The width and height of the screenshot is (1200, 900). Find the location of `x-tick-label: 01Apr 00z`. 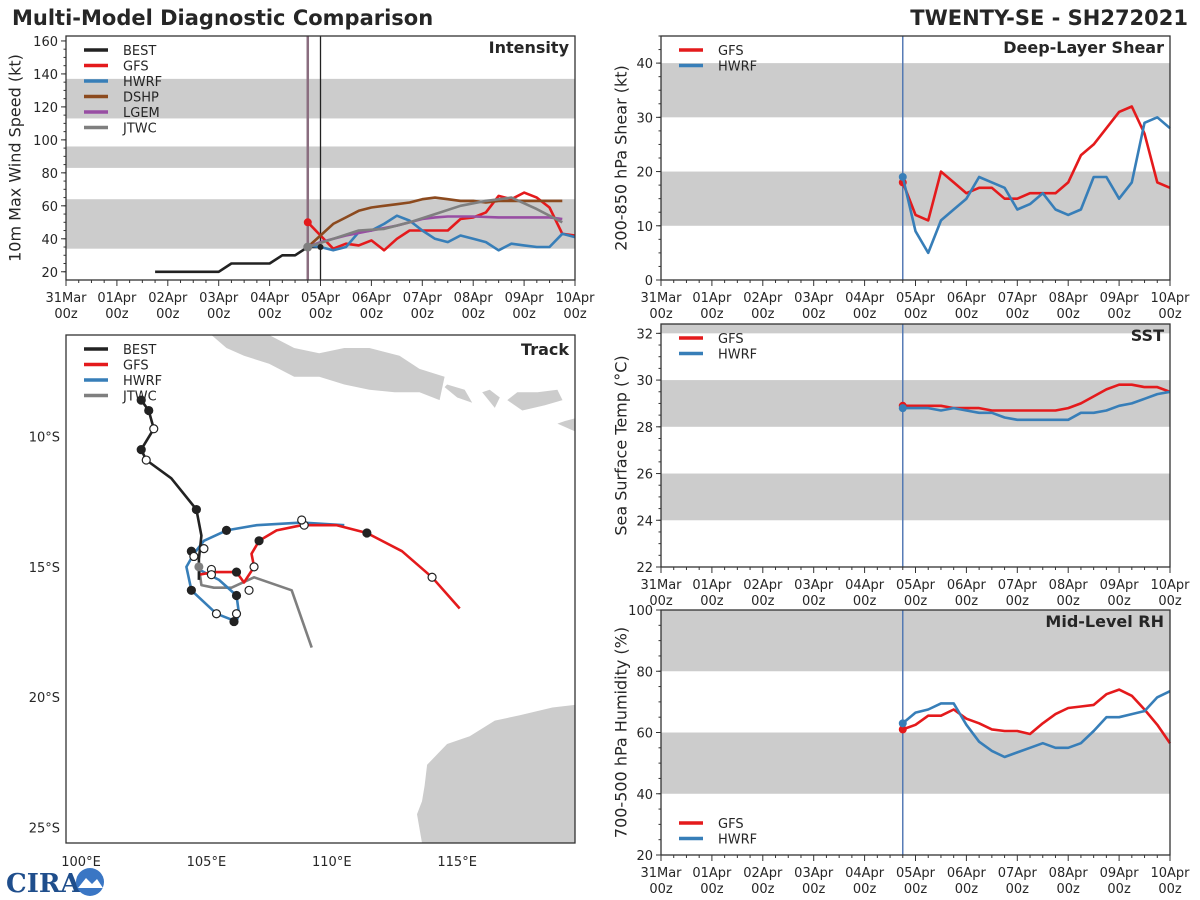

x-tick-label: 01Apr 00z is located at coordinates (712, 593).